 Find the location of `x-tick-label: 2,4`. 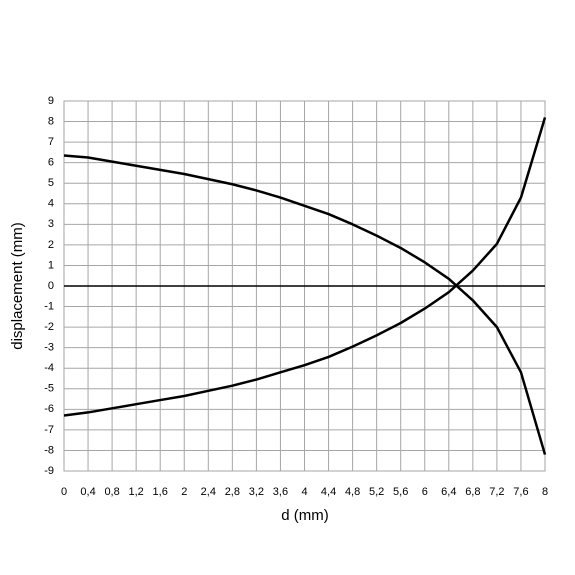

x-tick-label: 2,4 is located at coordinates (208, 492).